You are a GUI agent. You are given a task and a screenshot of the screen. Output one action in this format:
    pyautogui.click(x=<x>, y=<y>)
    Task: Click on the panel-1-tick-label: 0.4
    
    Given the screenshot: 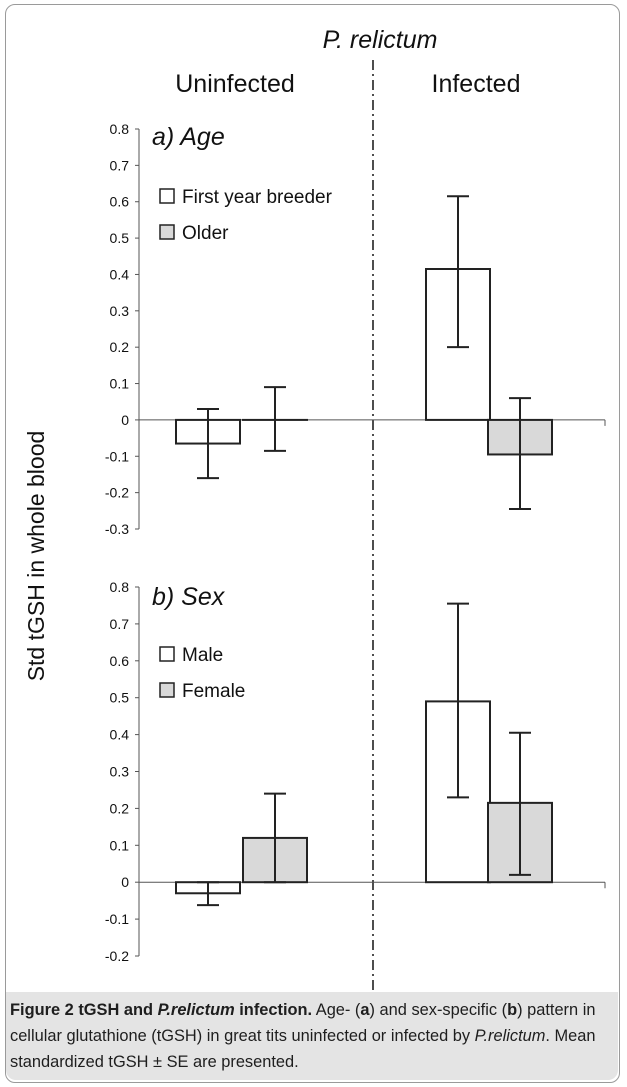 What is the action you would take?
    pyautogui.click(x=120, y=274)
    